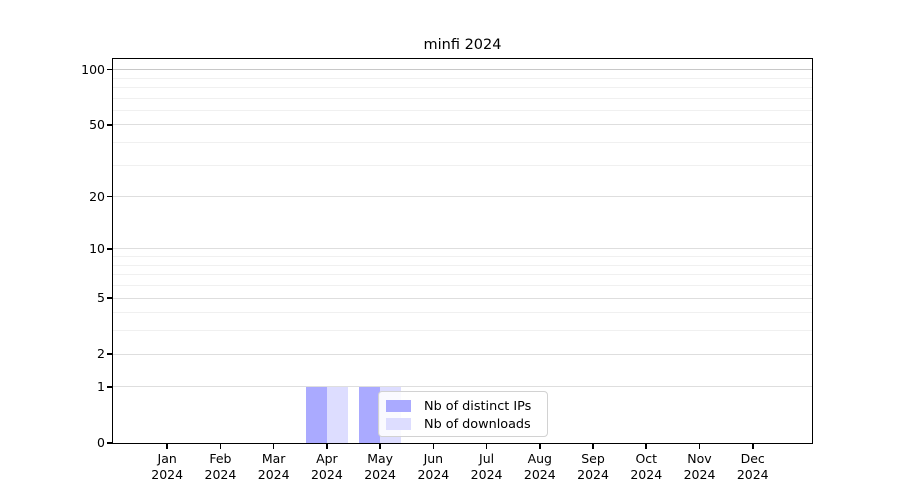  Describe the element at coordinates (101, 298) in the screenshot. I see `y-tick-label: 5` at that location.